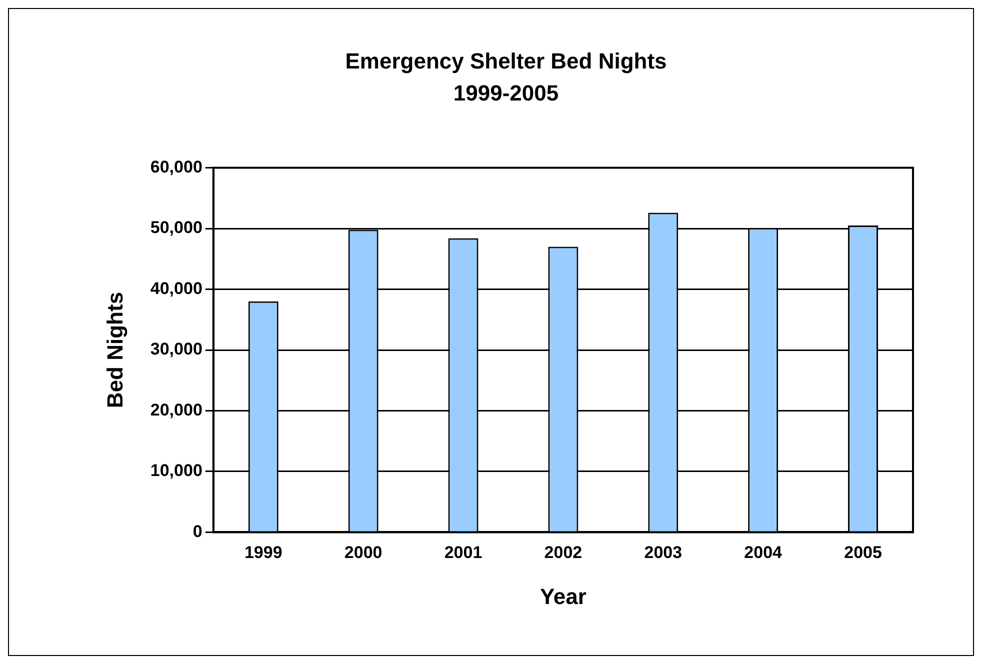  What do you see at coordinates (176, 470) in the screenshot?
I see `y-tick-label: 10,000` at bounding box center [176, 470].